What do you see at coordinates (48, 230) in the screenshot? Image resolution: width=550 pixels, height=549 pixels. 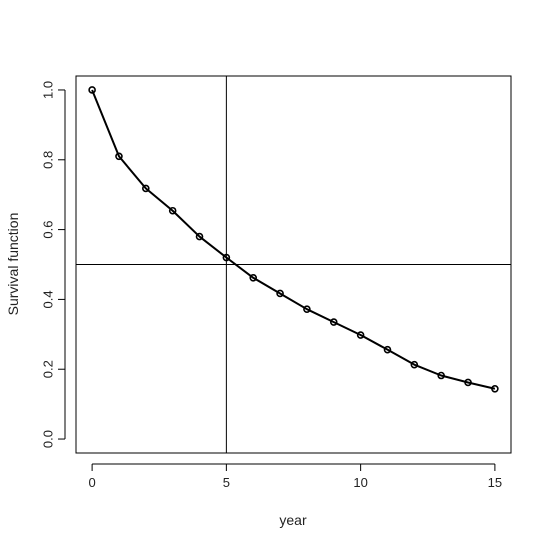 I see `y-tick-label: 0.6` at bounding box center [48, 230].